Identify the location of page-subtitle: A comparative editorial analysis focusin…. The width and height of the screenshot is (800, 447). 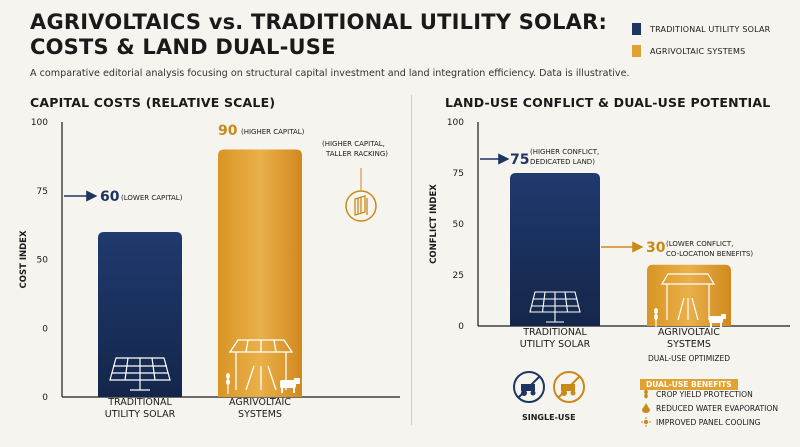
(330, 73).